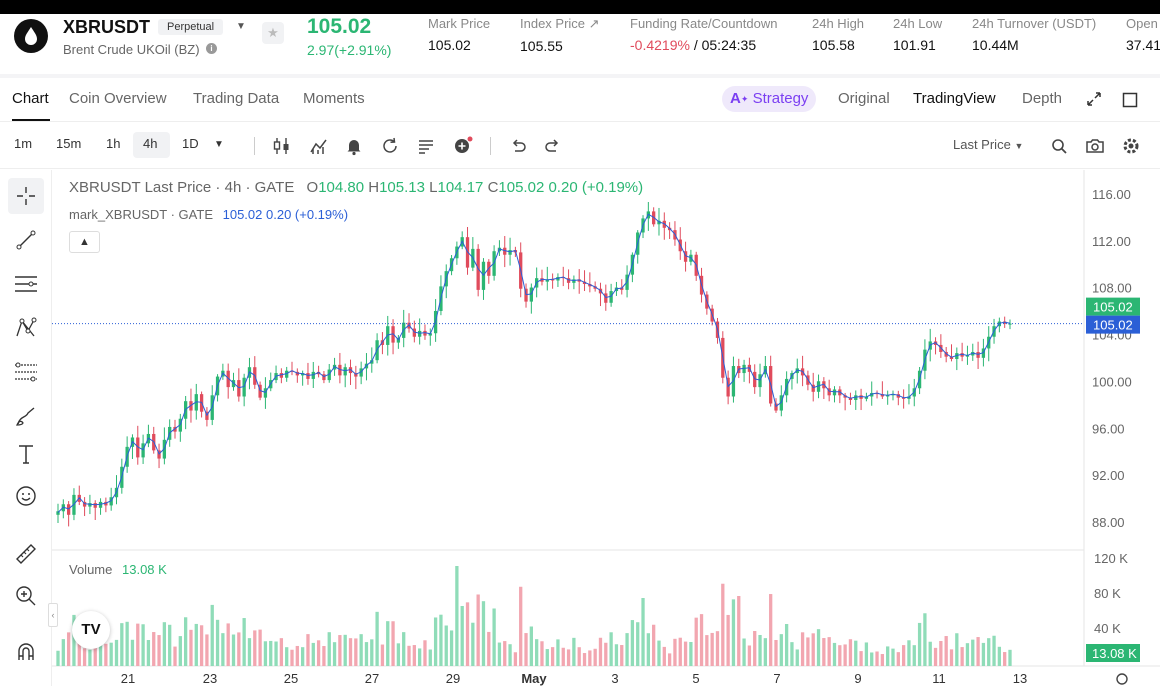 The width and height of the screenshot is (1160, 686). What do you see at coordinates (150, 143) in the screenshot?
I see `timeframe-4h: 4h` at bounding box center [150, 143].